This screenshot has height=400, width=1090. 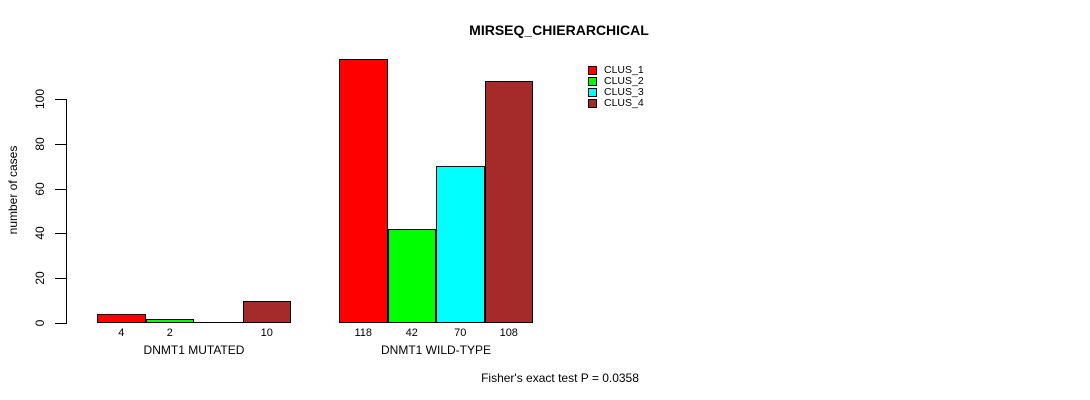 I want to click on x-axis-group-label: DNMT1 MUTATED, so click(x=194, y=350).